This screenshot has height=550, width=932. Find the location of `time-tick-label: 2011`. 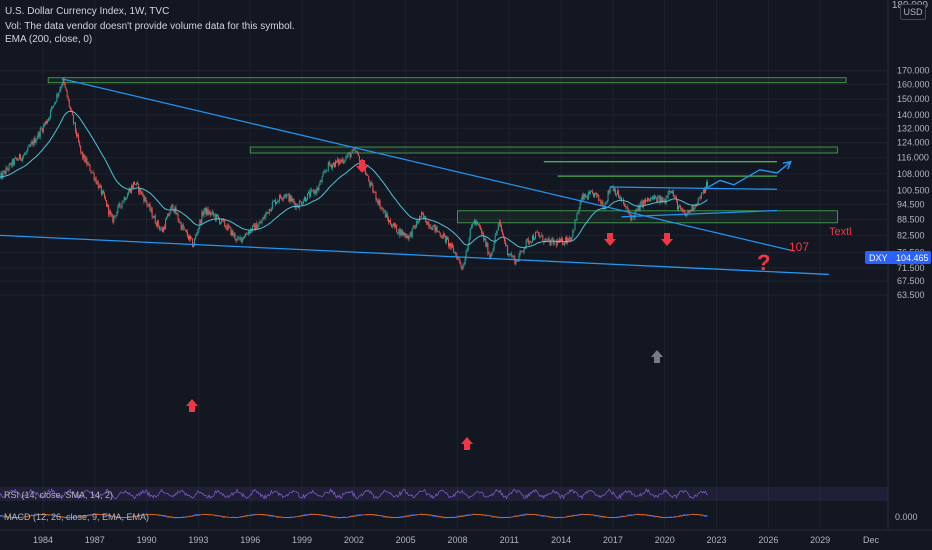

time-tick-label: 2011 is located at coordinates (509, 540).